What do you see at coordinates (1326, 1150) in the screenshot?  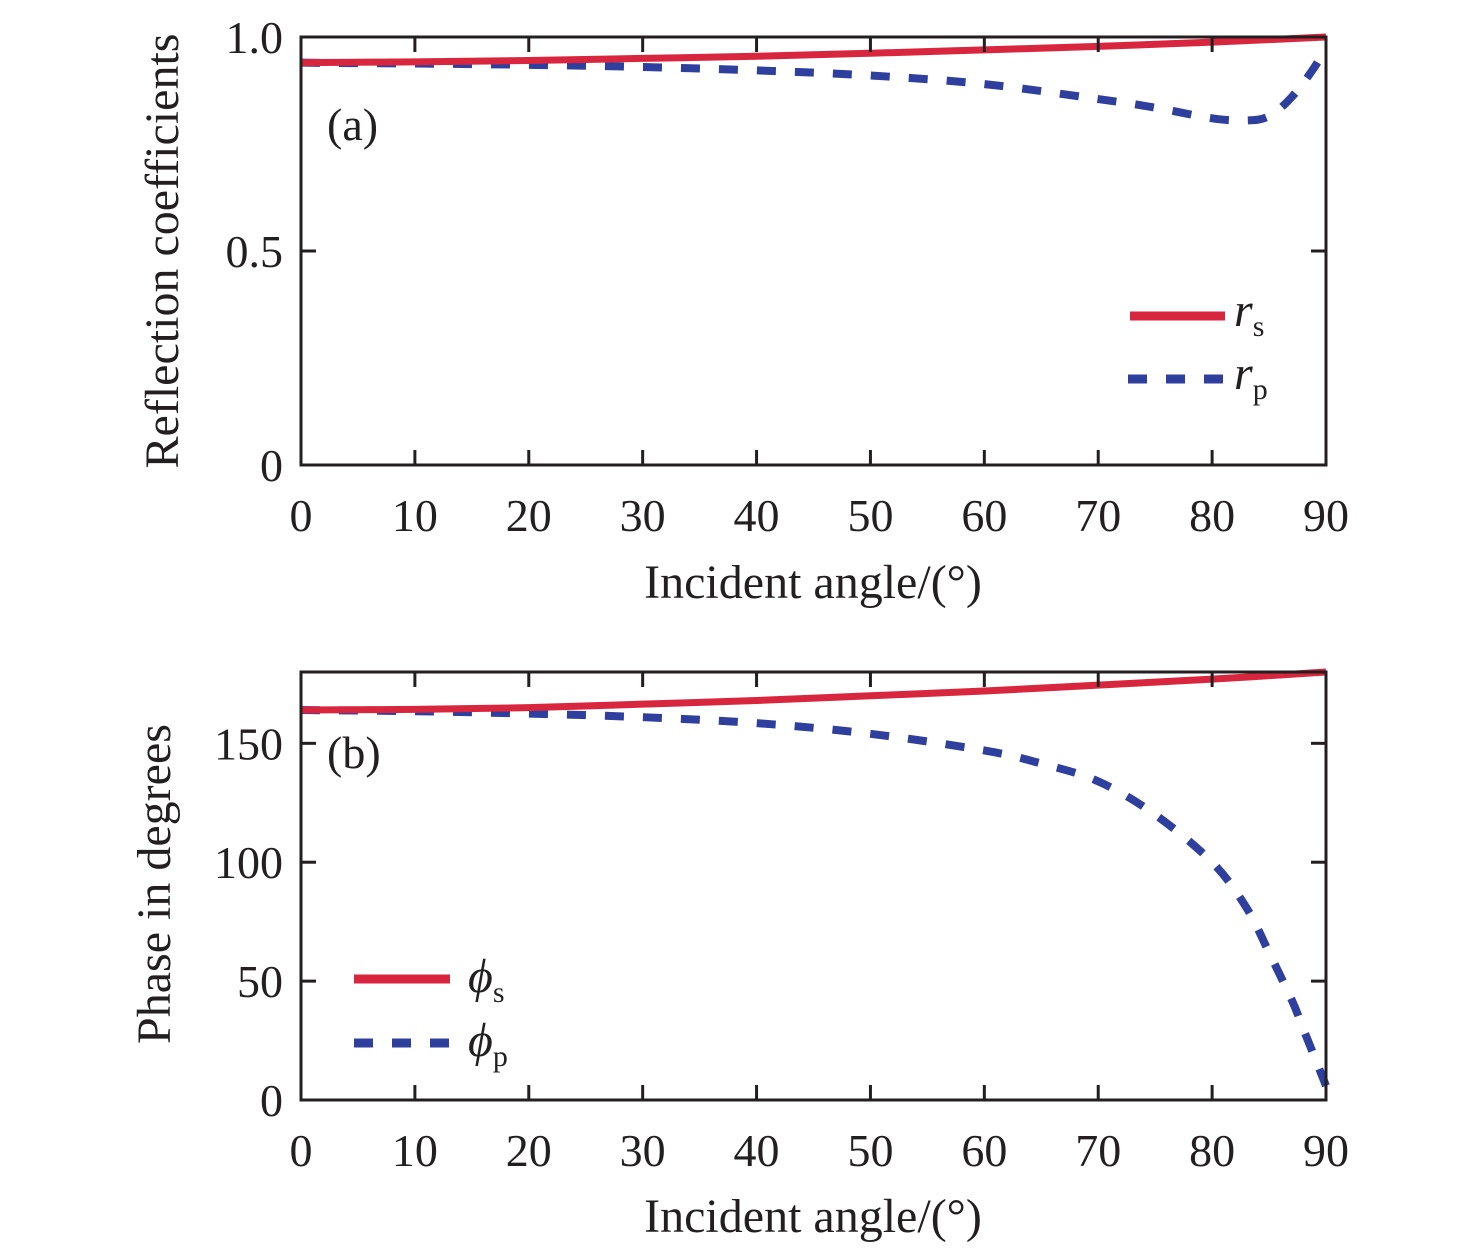 I see `panel-b-xtick-label: 90` at bounding box center [1326, 1150].